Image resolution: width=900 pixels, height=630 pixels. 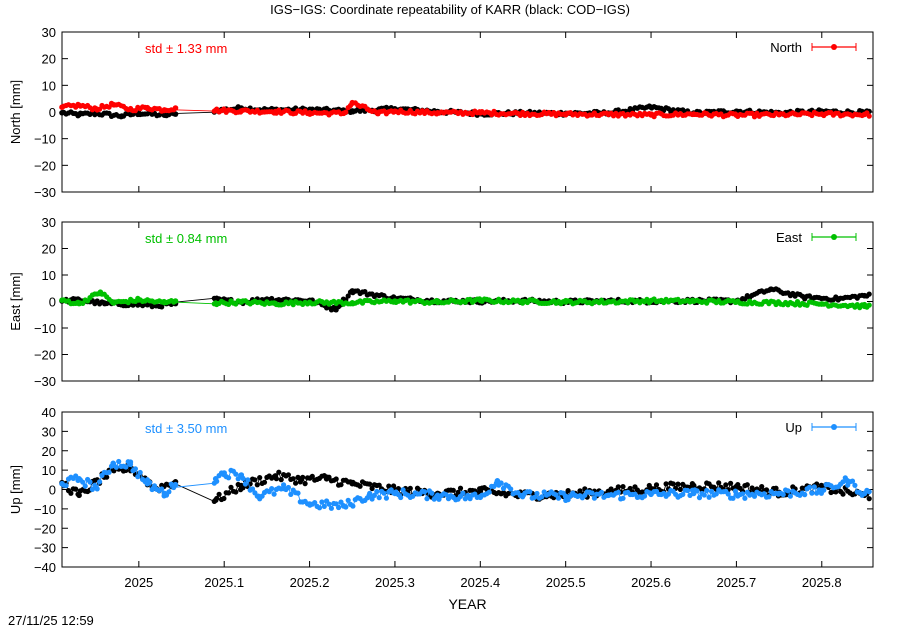 I want to click on y-tick-label-north: 0, so click(x=52, y=112).